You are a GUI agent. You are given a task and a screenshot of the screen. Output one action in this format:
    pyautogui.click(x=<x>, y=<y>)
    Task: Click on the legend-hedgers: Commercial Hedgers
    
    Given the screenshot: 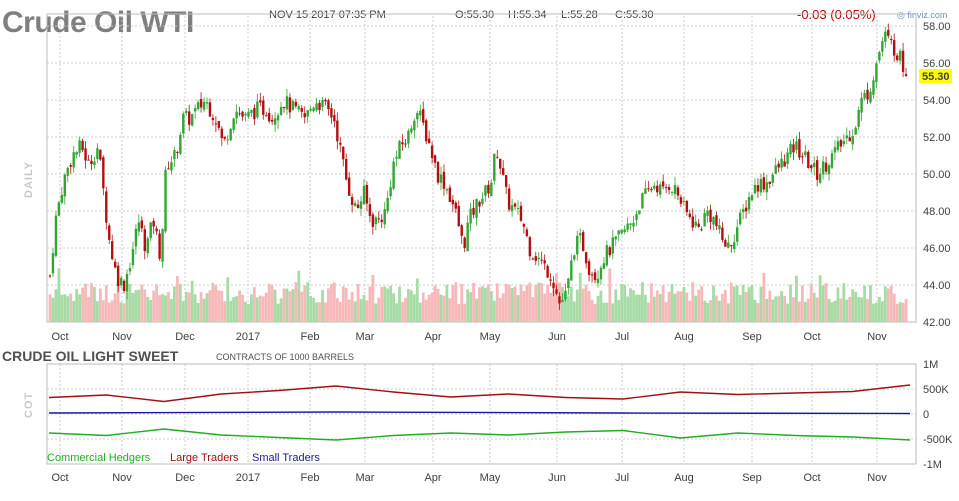 What is the action you would take?
    pyautogui.click(x=99, y=458)
    